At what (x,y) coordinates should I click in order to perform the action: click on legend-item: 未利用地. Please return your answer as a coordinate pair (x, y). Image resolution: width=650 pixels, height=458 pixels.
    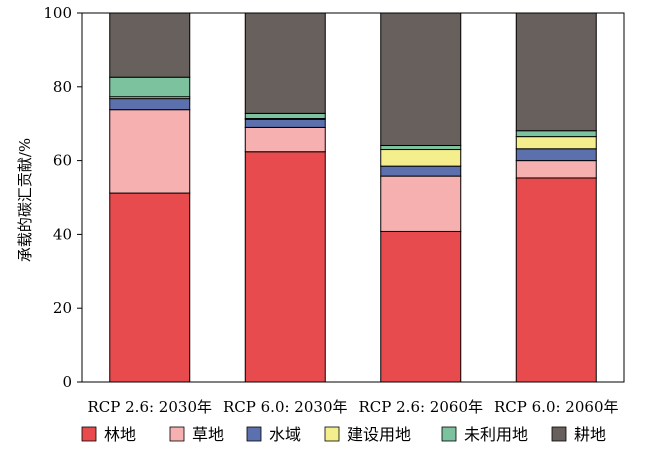
    Looking at the image, I should click on (484, 434).